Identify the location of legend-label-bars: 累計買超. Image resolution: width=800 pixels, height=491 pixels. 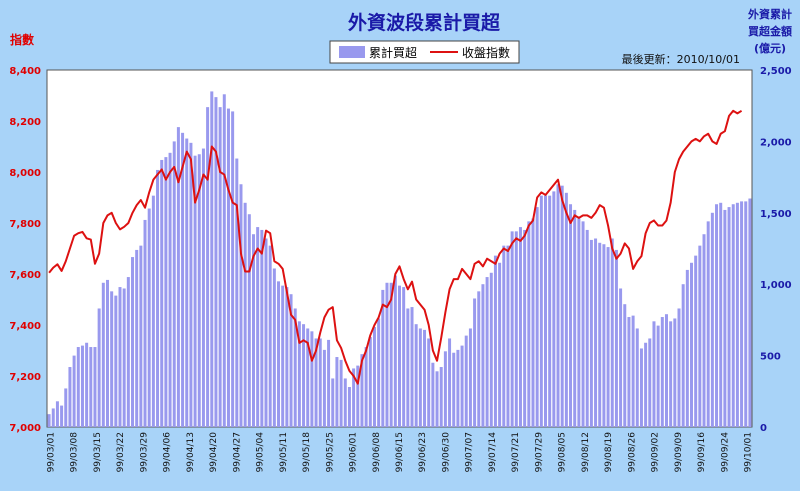
(393, 52).